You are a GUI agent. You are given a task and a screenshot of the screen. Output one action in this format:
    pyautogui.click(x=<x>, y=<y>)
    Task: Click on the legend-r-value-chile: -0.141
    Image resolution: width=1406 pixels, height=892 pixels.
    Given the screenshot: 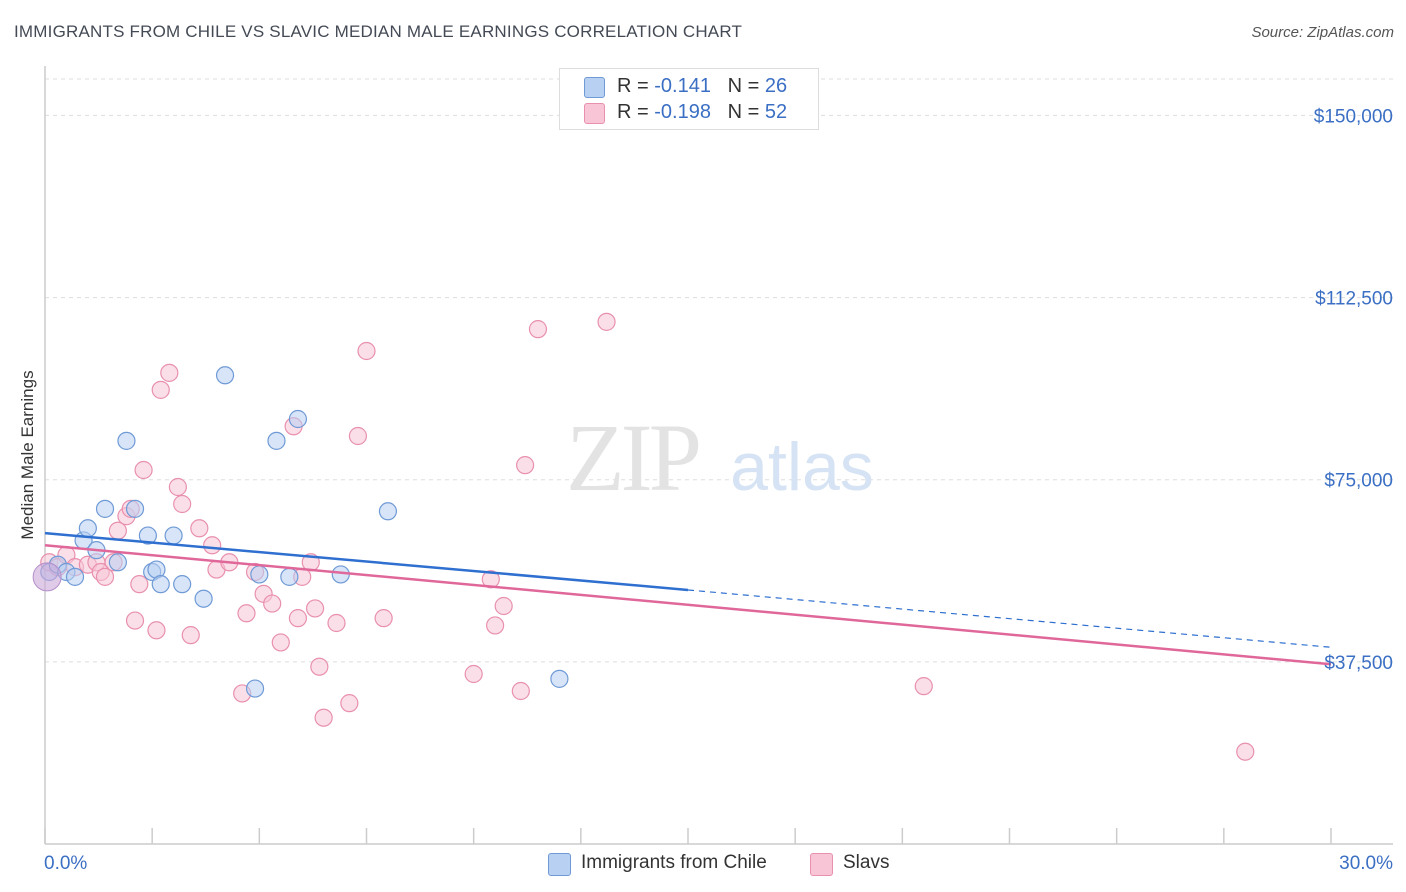 What is the action you would take?
    pyautogui.click(x=682, y=86)
    